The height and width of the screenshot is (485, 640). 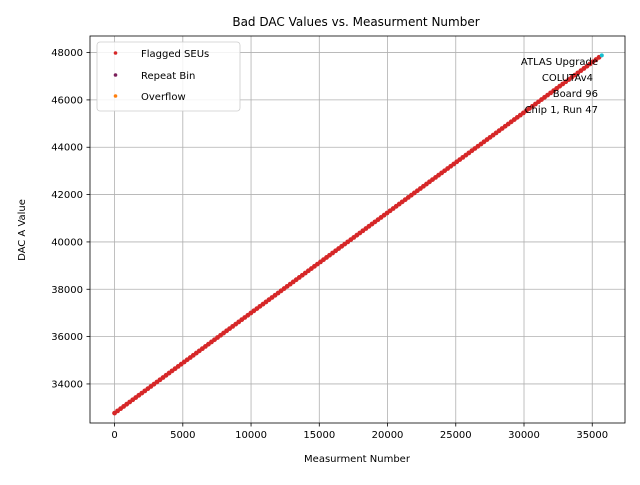 I want to click on y-tick-label: 40000, so click(x=67, y=242).